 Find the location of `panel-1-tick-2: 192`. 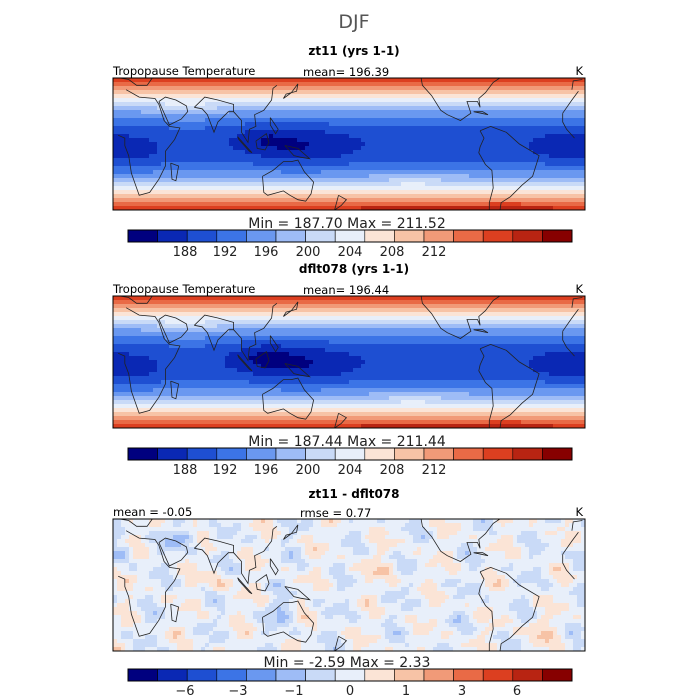

panel-1-tick-2: 192 is located at coordinates (225, 252).